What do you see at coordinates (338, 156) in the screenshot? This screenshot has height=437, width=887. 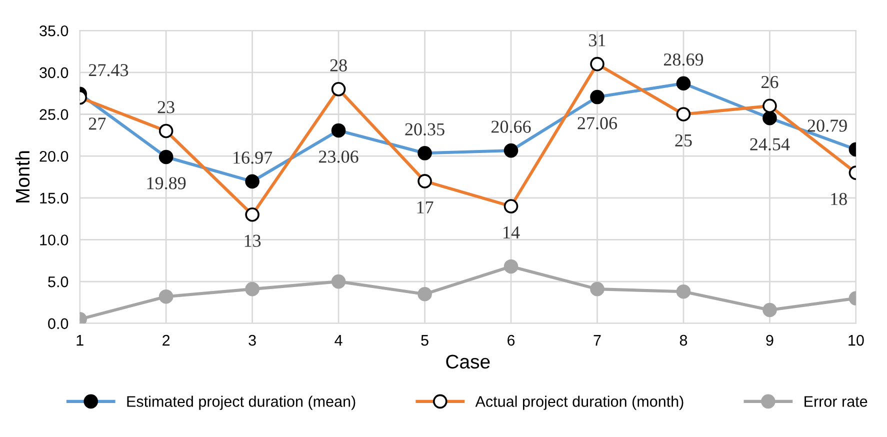 I see `data-label: 23.06` at bounding box center [338, 156].